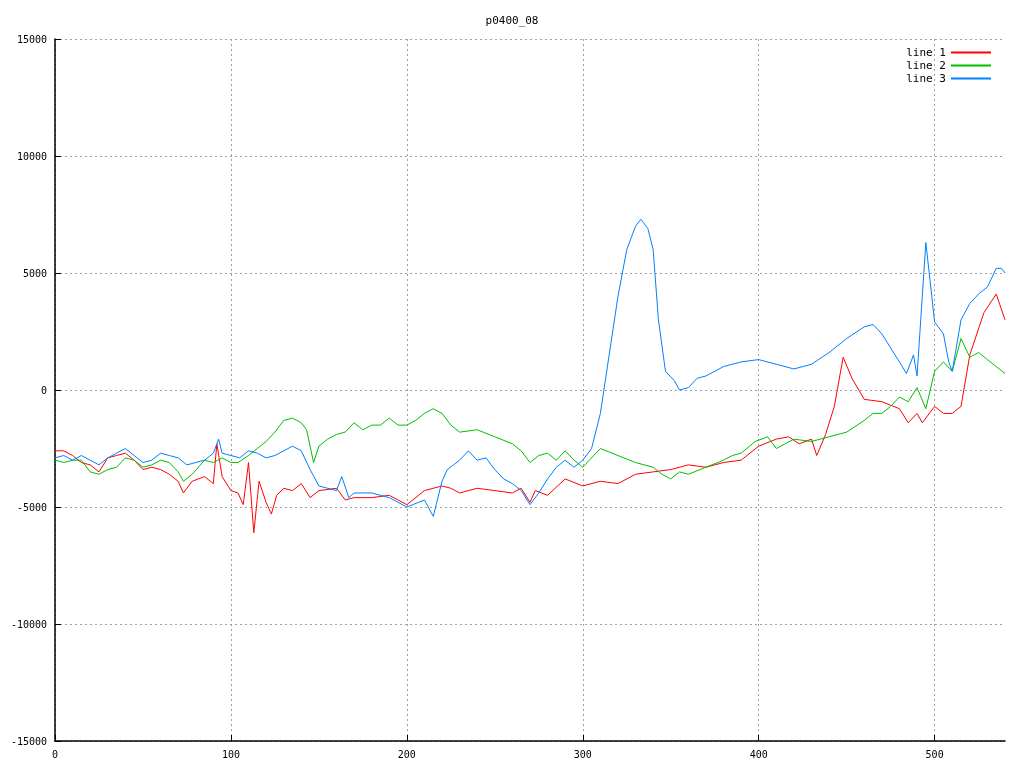  I want to click on x-tick-label: 300, so click(582, 754).